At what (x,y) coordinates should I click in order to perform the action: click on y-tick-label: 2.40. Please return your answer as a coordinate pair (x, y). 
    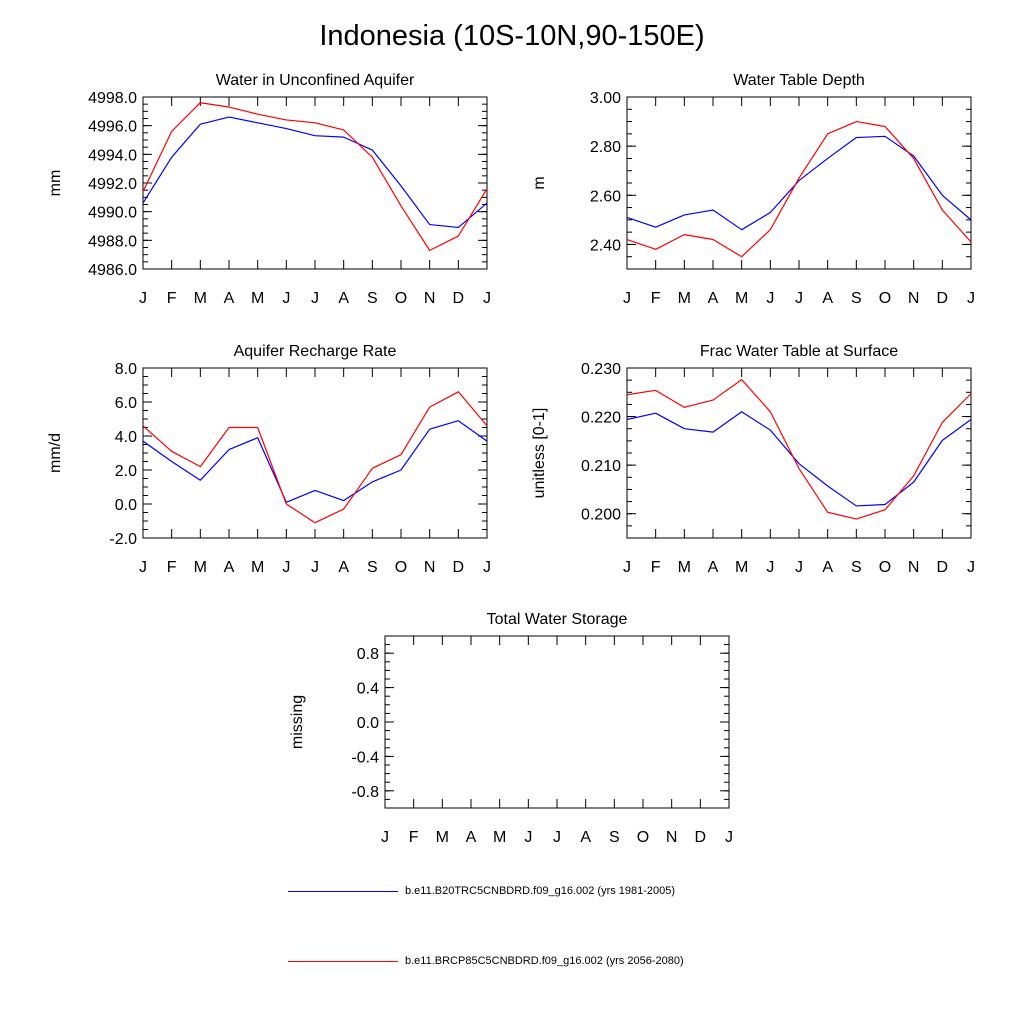
    Looking at the image, I should click on (605, 245).